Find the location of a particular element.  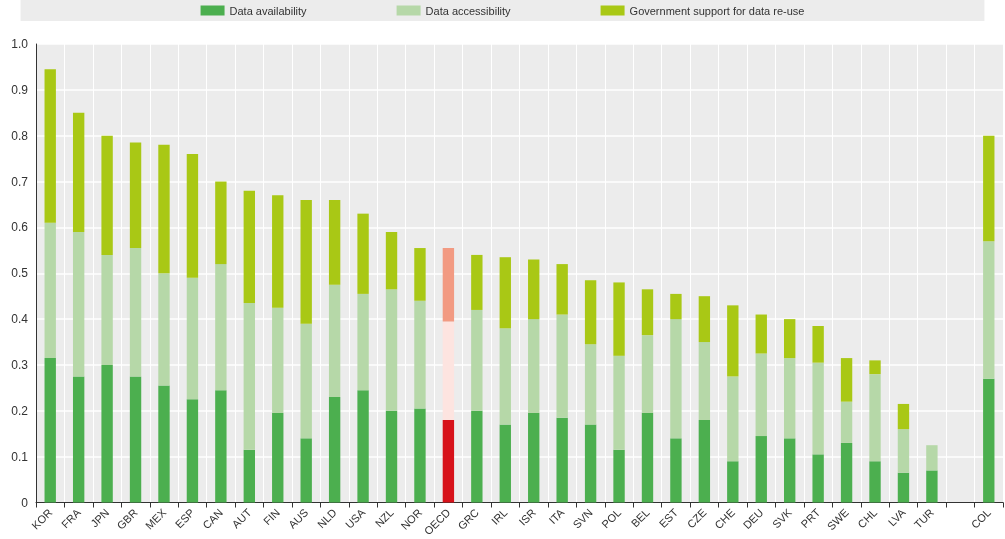

x-tick-label: NZL is located at coordinates (384, 518).